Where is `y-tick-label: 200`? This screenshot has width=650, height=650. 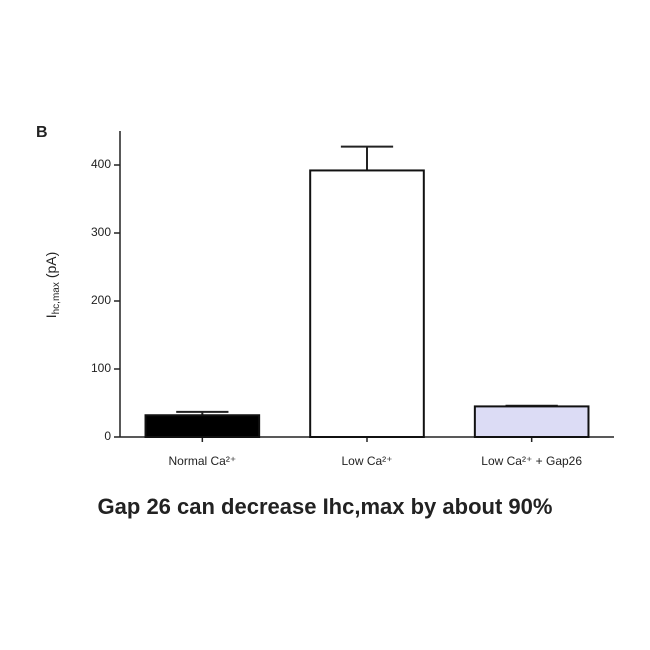 y-tick-label: 200 is located at coordinates (101, 300).